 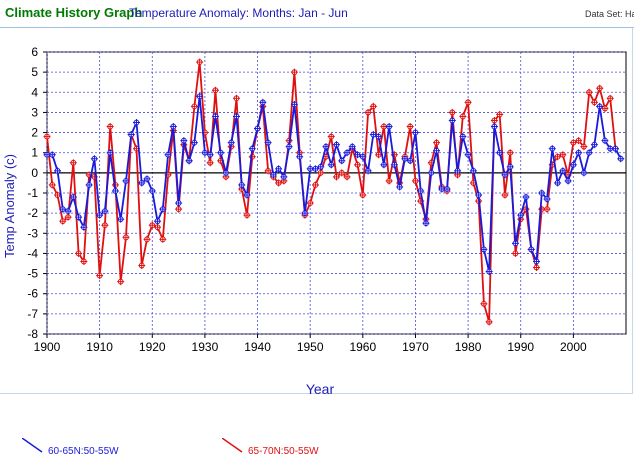 What do you see at coordinates (609, 14) in the screenshot?
I see `dataset-label: Data Set: Ha` at bounding box center [609, 14].